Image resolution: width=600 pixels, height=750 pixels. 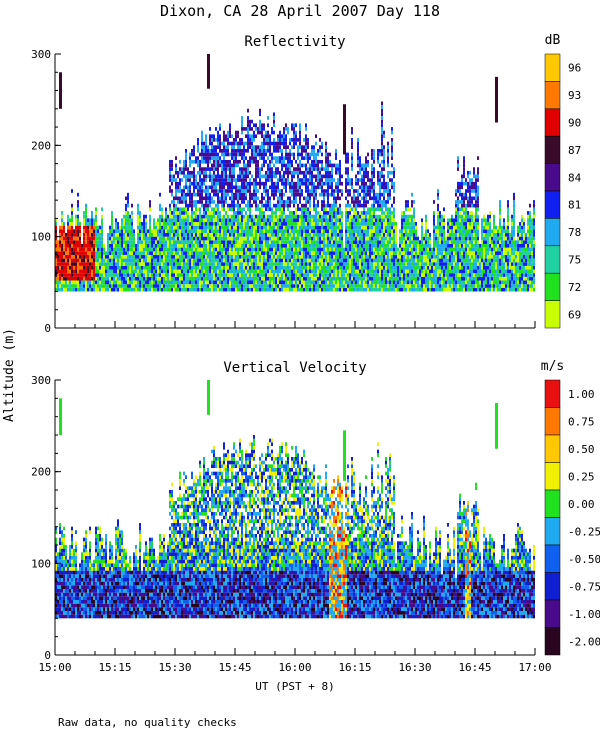 I want to click on x-tick-label: 15:30, so click(x=174, y=667).